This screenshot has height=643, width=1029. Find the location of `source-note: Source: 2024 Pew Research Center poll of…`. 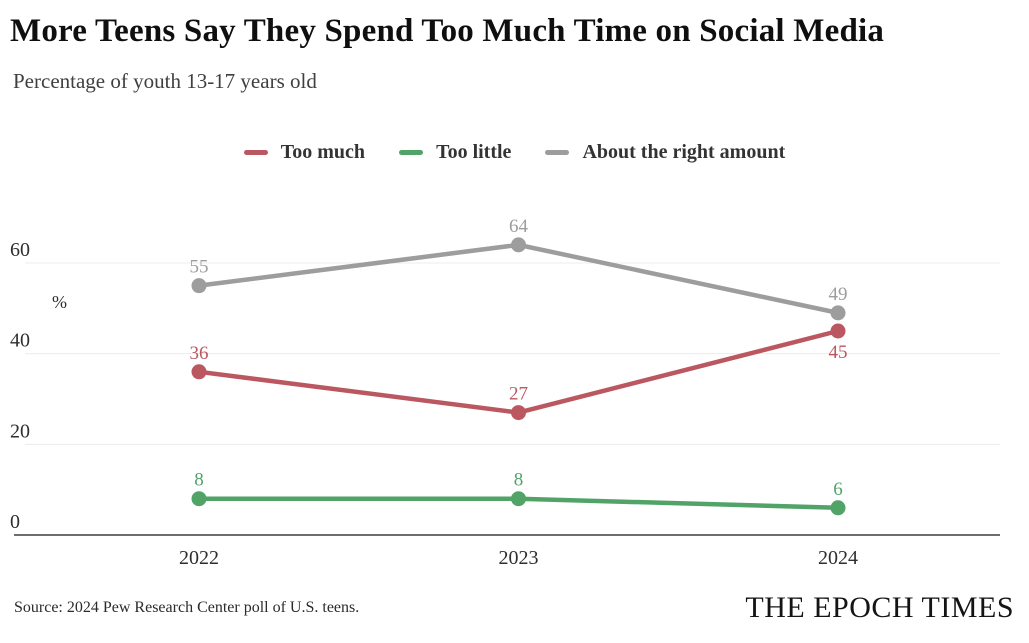

source-note: Source: 2024 Pew Research Center poll of… is located at coordinates (187, 607).